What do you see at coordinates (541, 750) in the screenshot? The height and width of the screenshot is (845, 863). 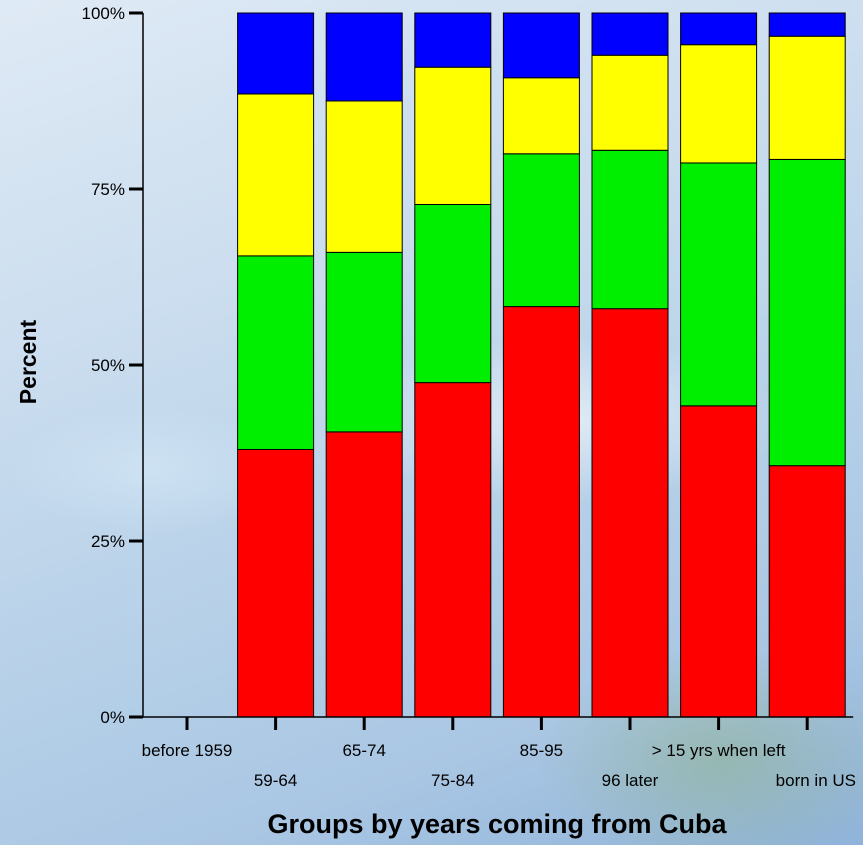 I see `x-tick-label: 85-95` at bounding box center [541, 750].